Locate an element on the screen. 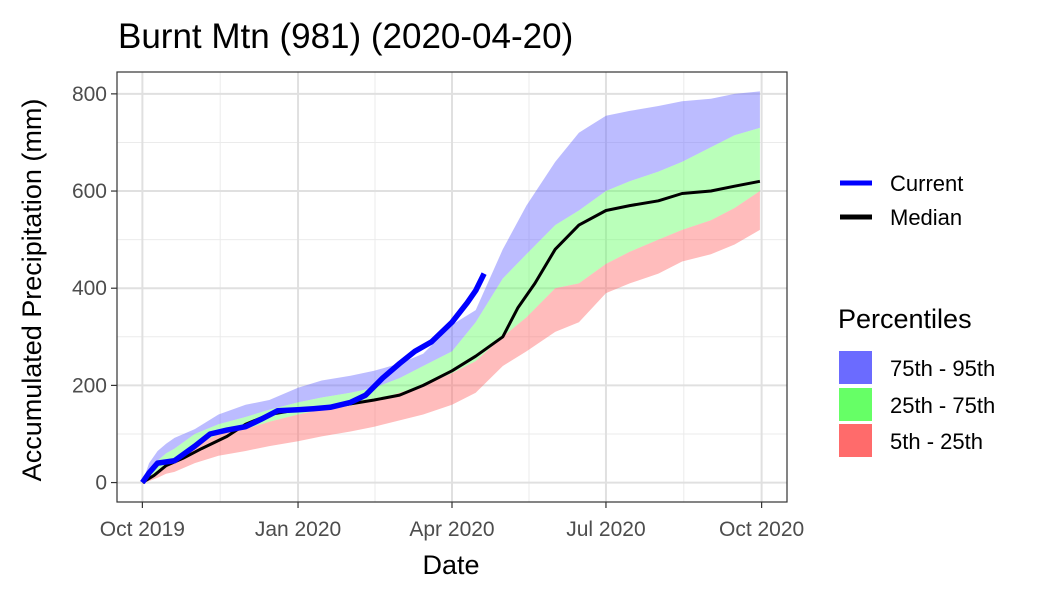  x-tick-label: Oct 2020 is located at coordinates (761, 529).